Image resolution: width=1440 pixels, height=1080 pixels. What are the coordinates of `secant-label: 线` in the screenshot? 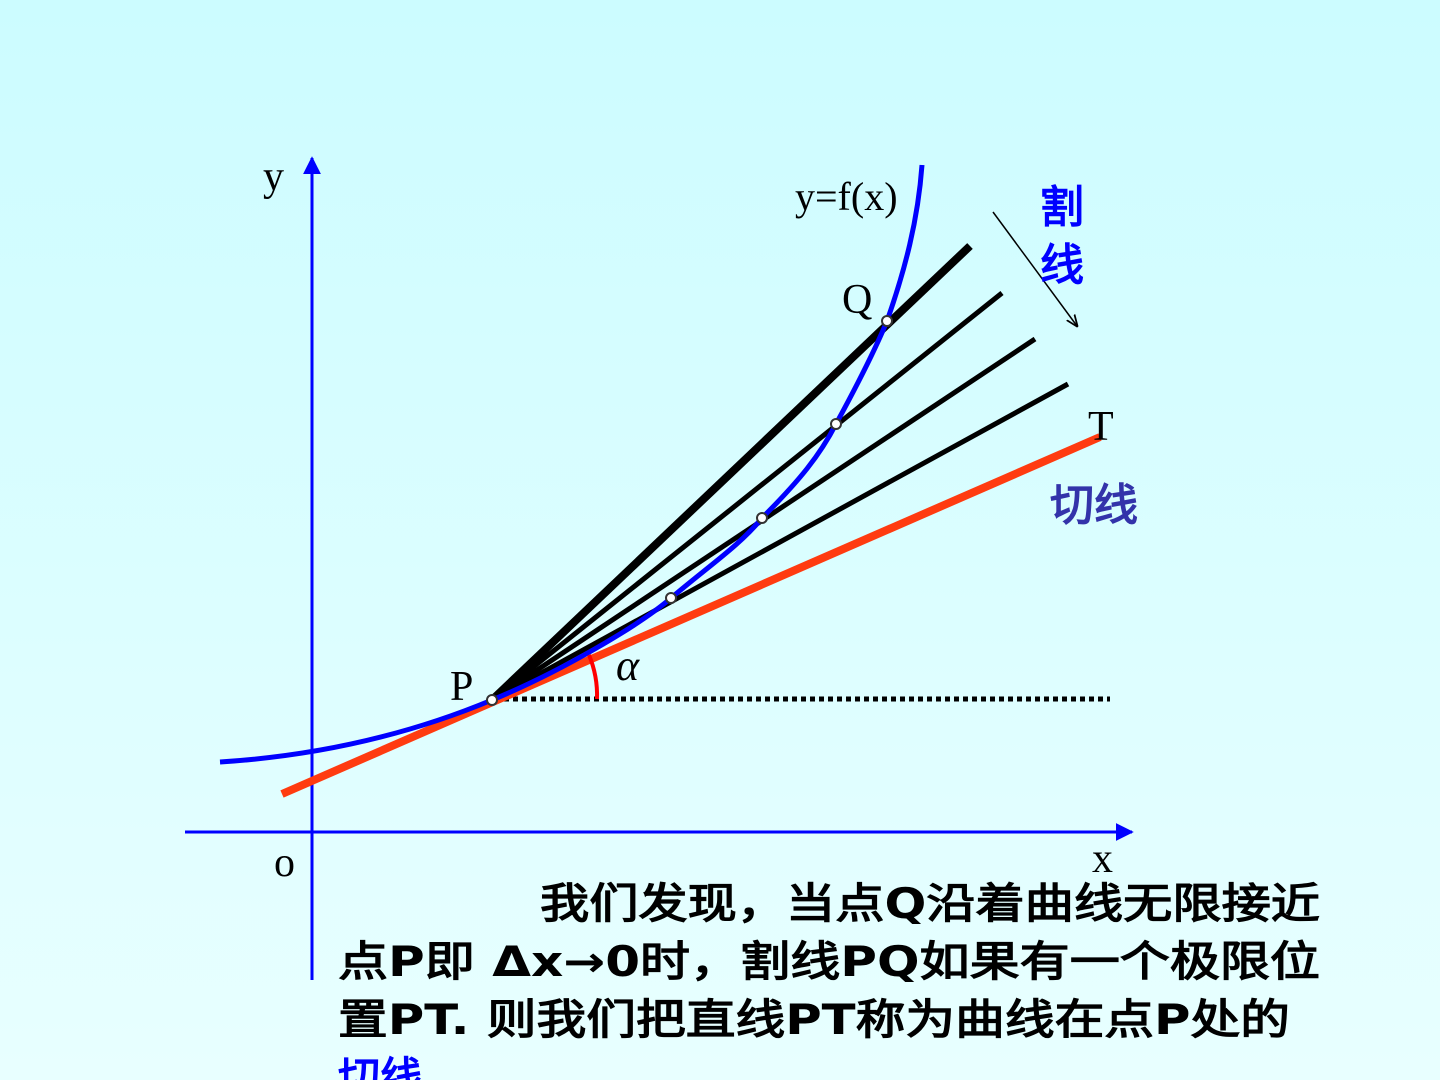 It's located at (1062, 265).